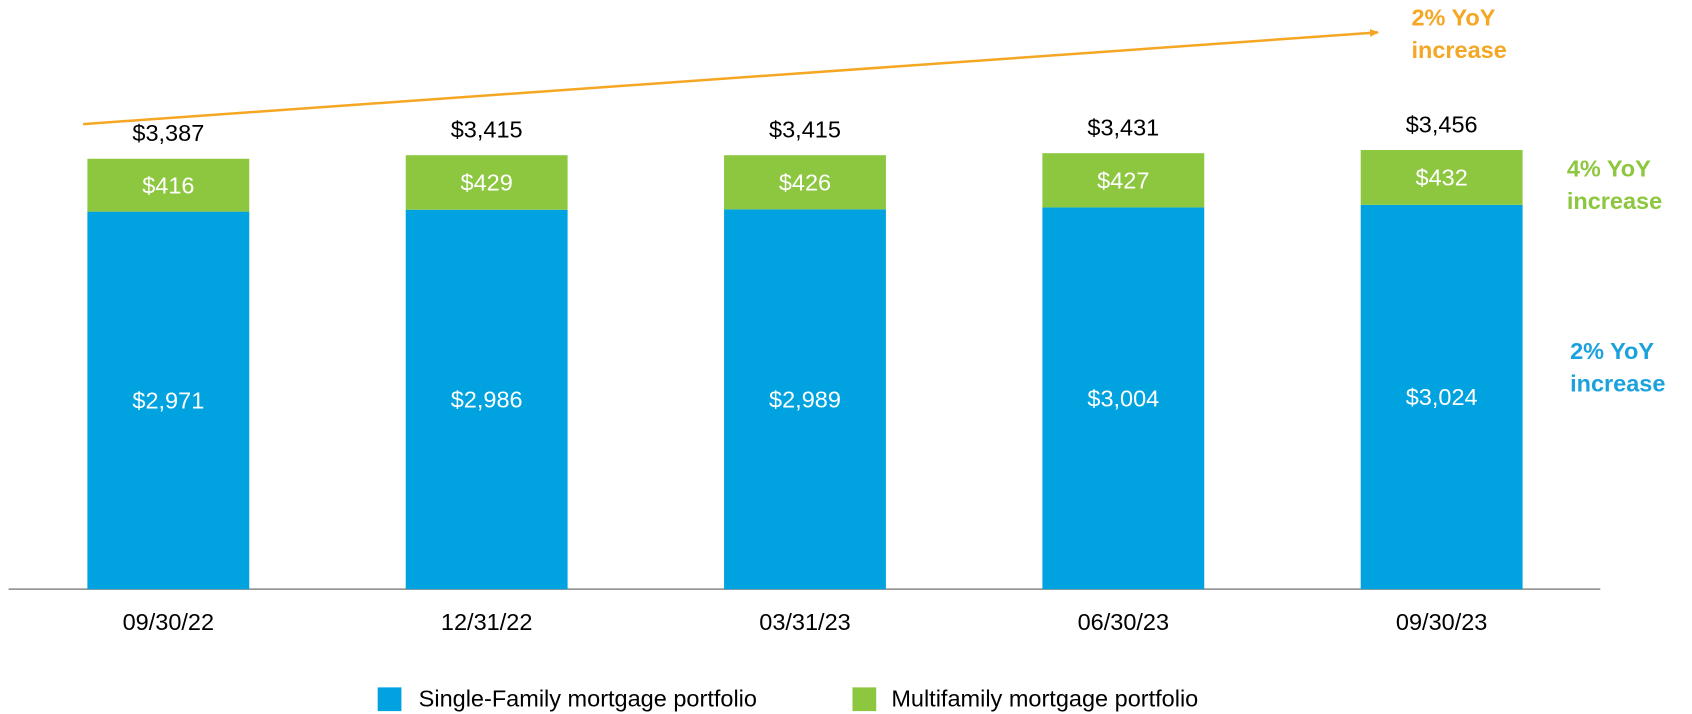 The image size is (1692, 714). I want to click on bar-value-label: $427, so click(1123, 181).